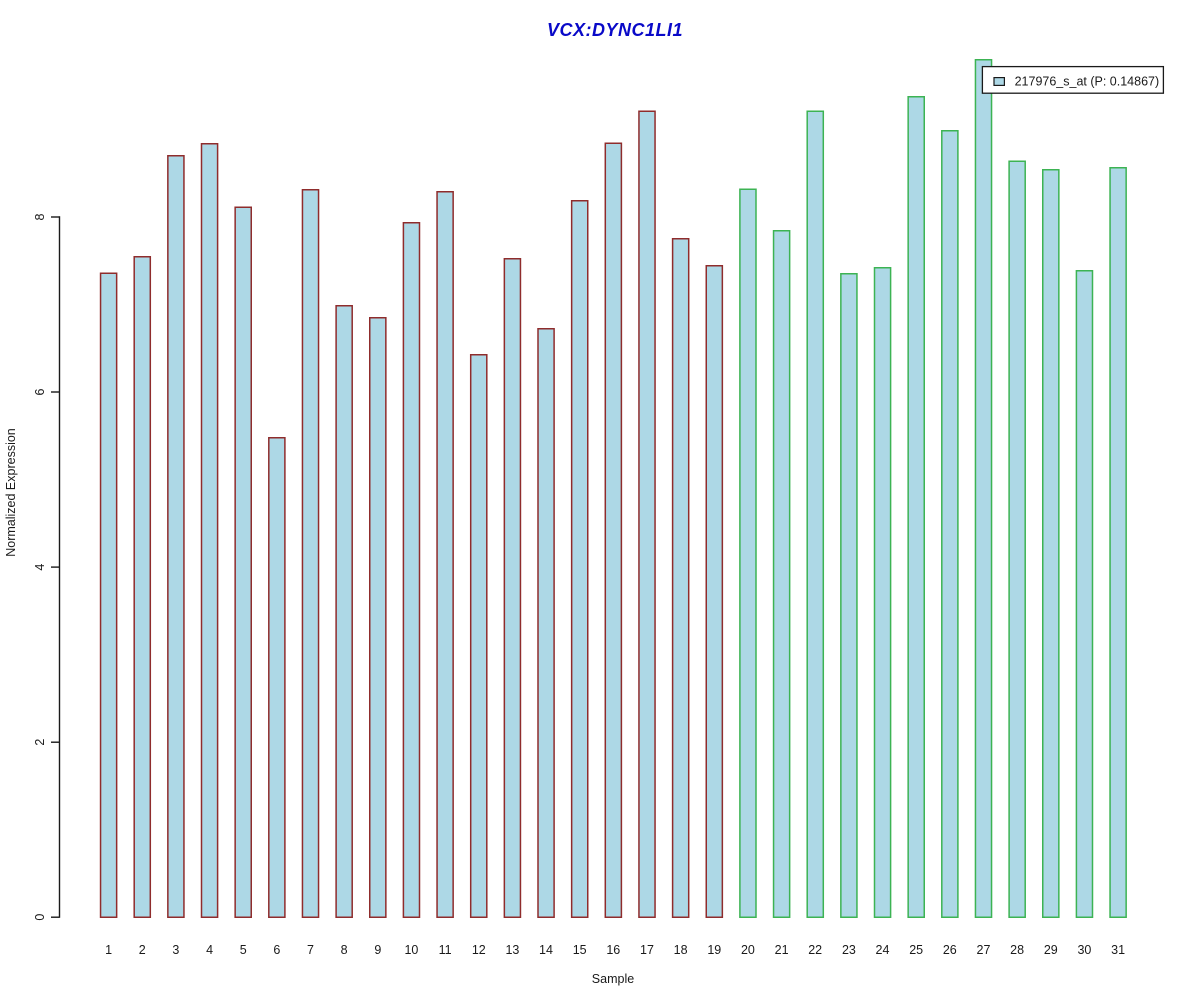  I want to click on svg-text: 21, so click(782, 950).